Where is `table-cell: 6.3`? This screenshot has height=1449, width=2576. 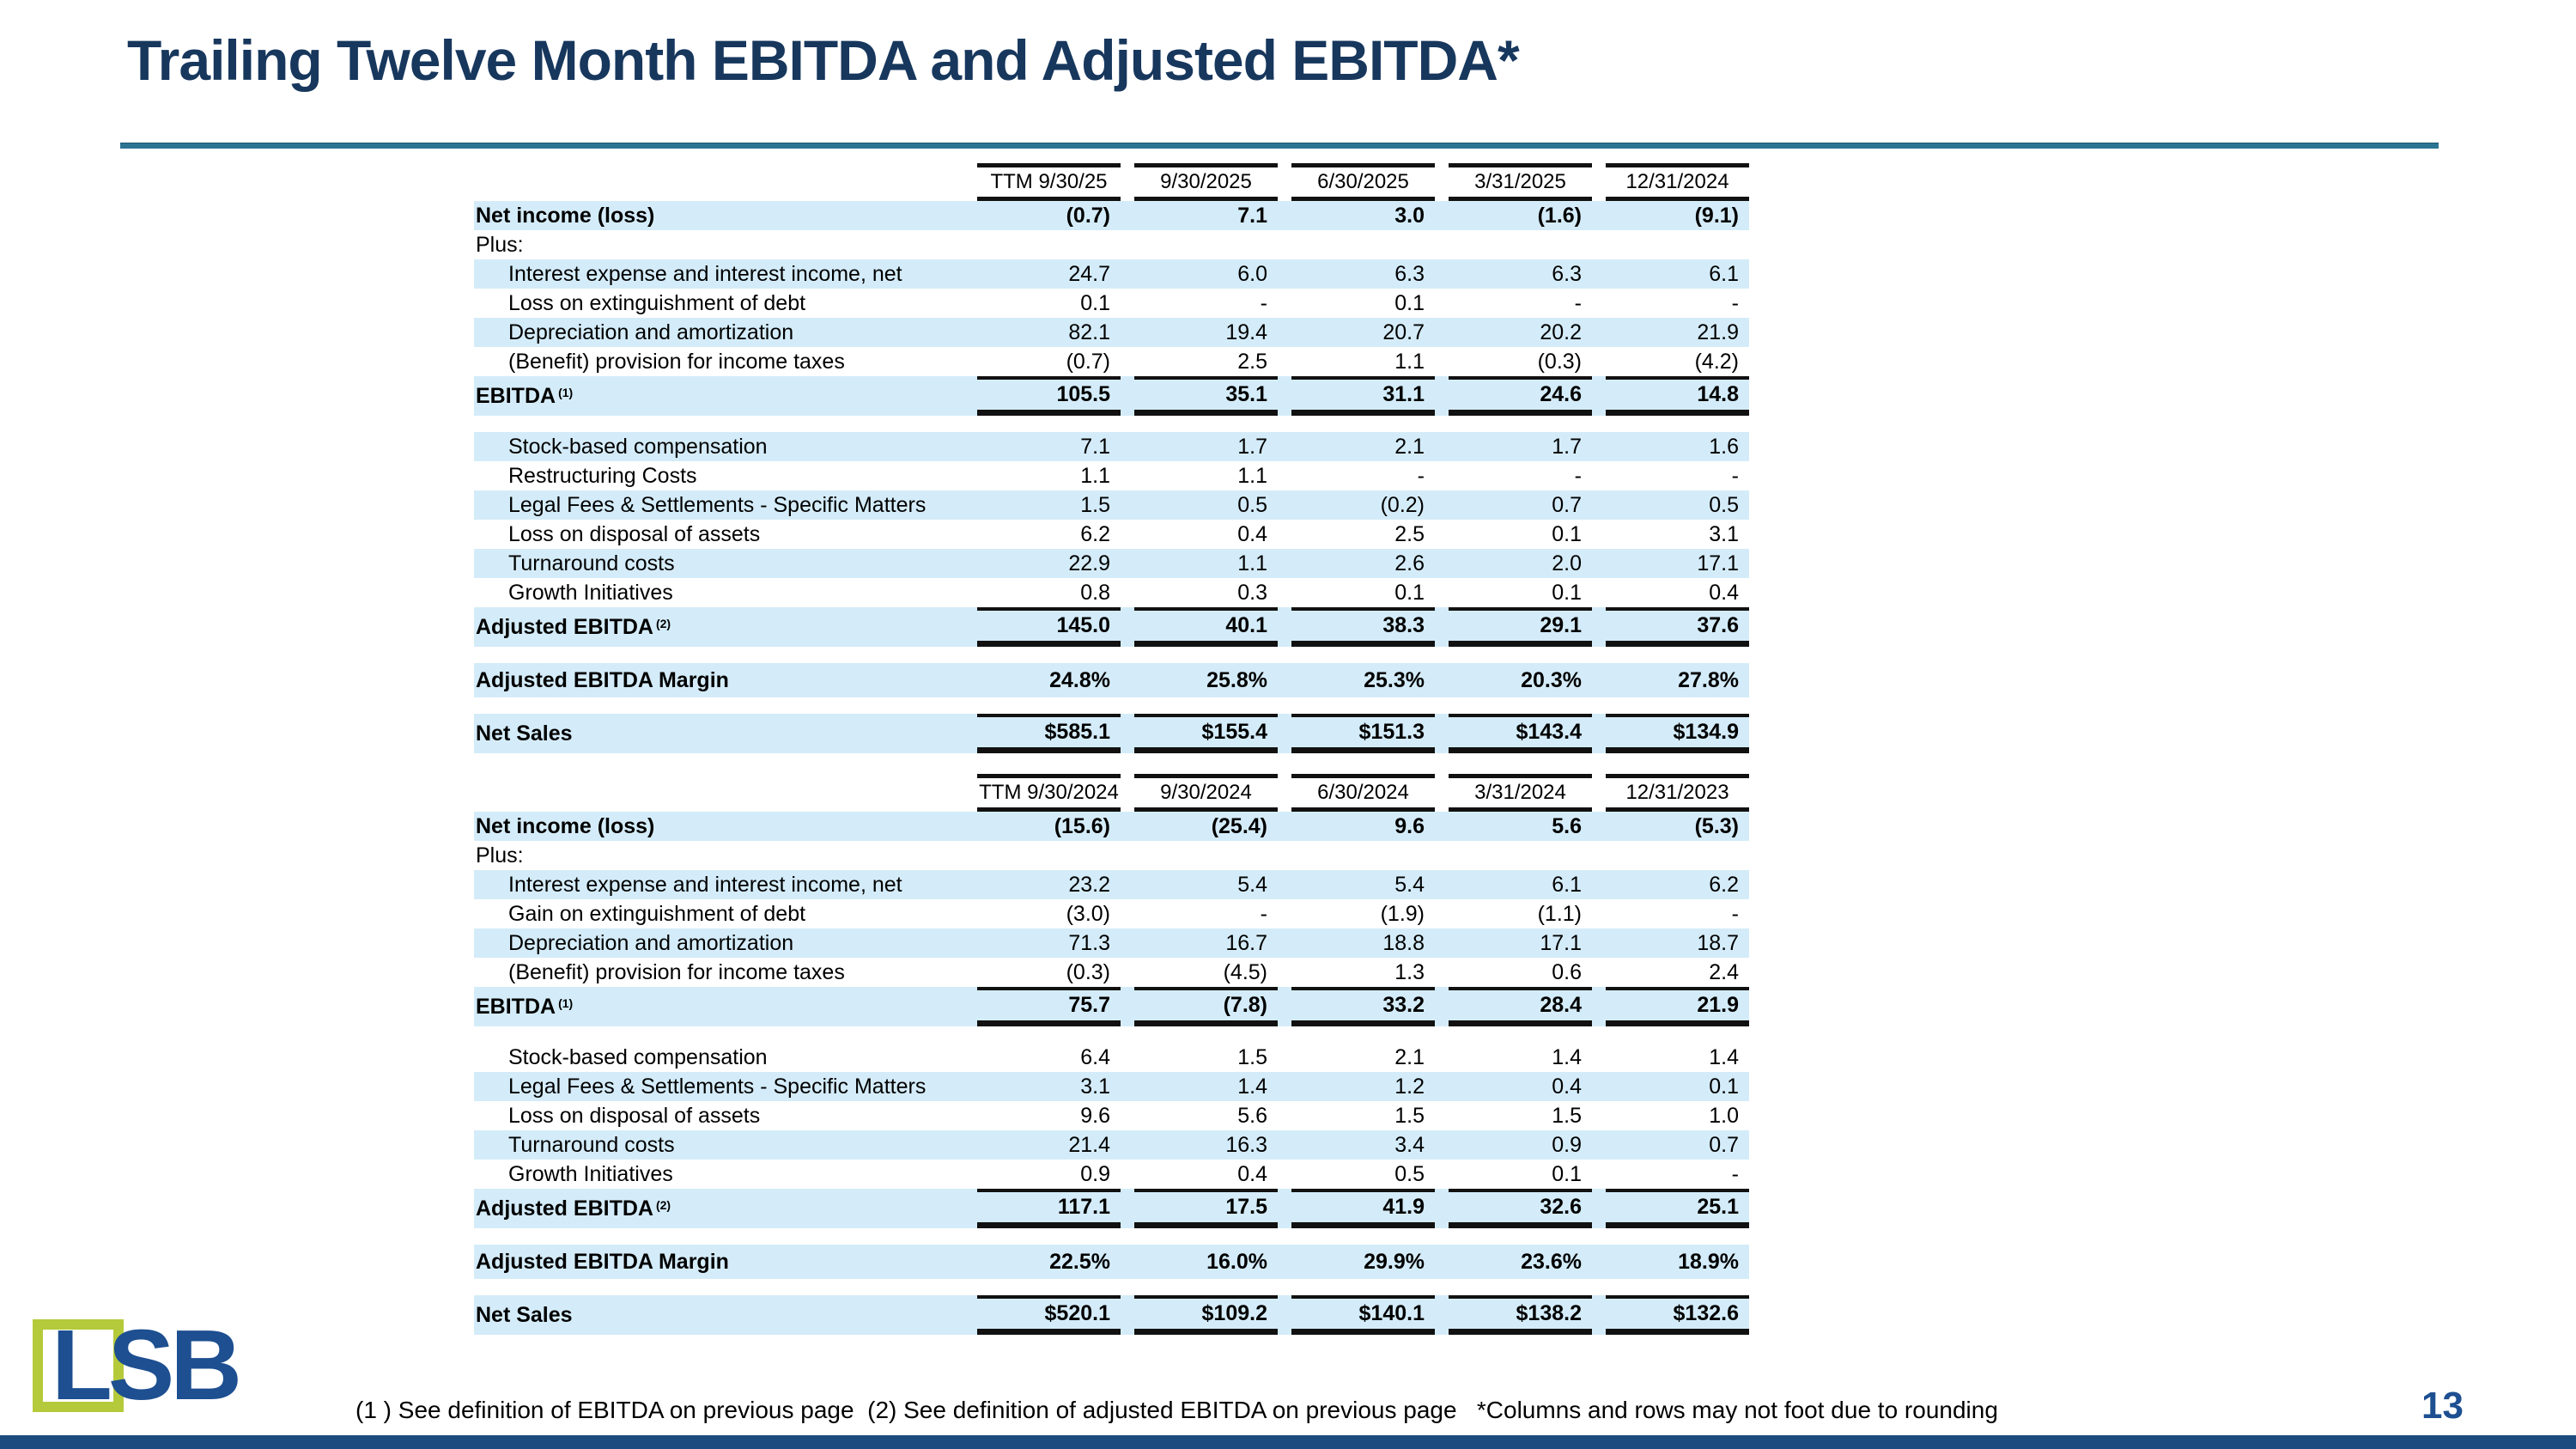 table-cell: 6.3 is located at coordinates (1513, 274).